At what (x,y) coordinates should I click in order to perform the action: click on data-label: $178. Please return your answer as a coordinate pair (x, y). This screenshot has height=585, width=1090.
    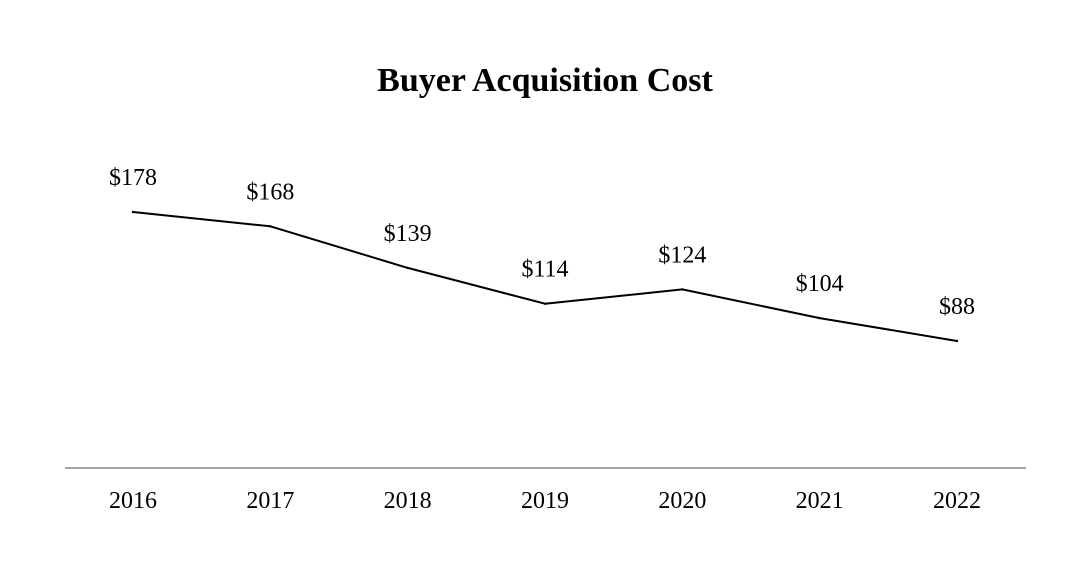
    Looking at the image, I should click on (133, 178).